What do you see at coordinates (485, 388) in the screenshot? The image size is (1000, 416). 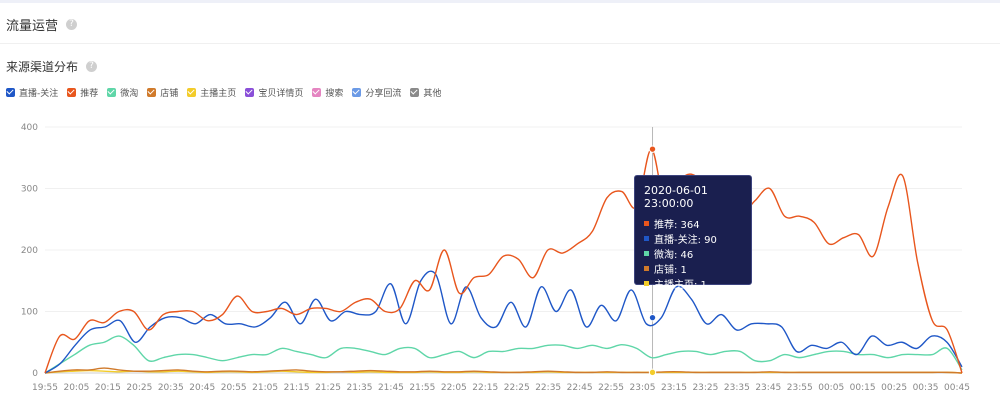 I see `x-tick-label: 22:15` at bounding box center [485, 388].